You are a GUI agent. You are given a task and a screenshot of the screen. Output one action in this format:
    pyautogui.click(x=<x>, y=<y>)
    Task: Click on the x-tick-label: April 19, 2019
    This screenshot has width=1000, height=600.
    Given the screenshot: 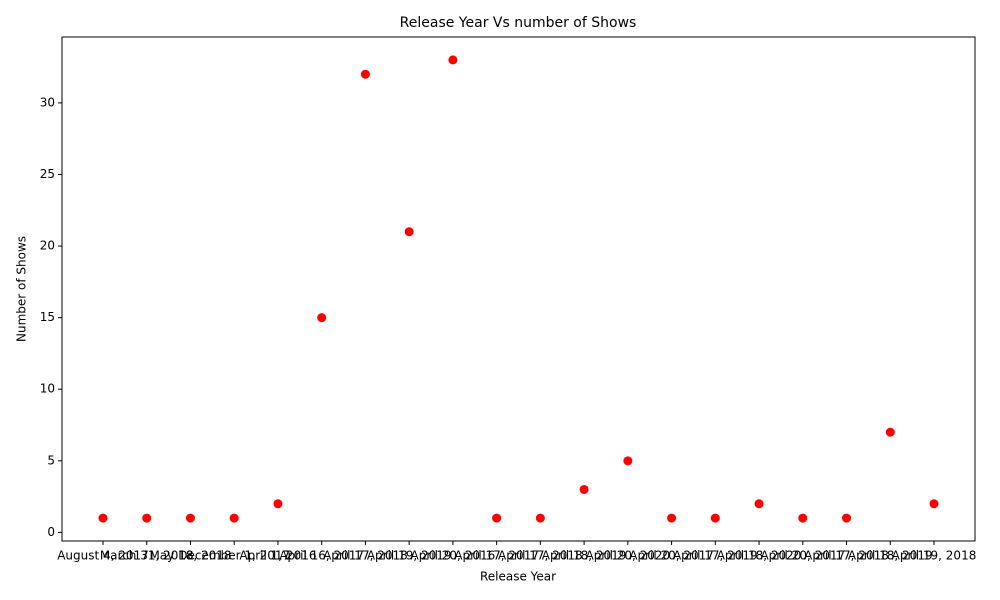 What is the action you would take?
    pyautogui.click(x=409, y=556)
    